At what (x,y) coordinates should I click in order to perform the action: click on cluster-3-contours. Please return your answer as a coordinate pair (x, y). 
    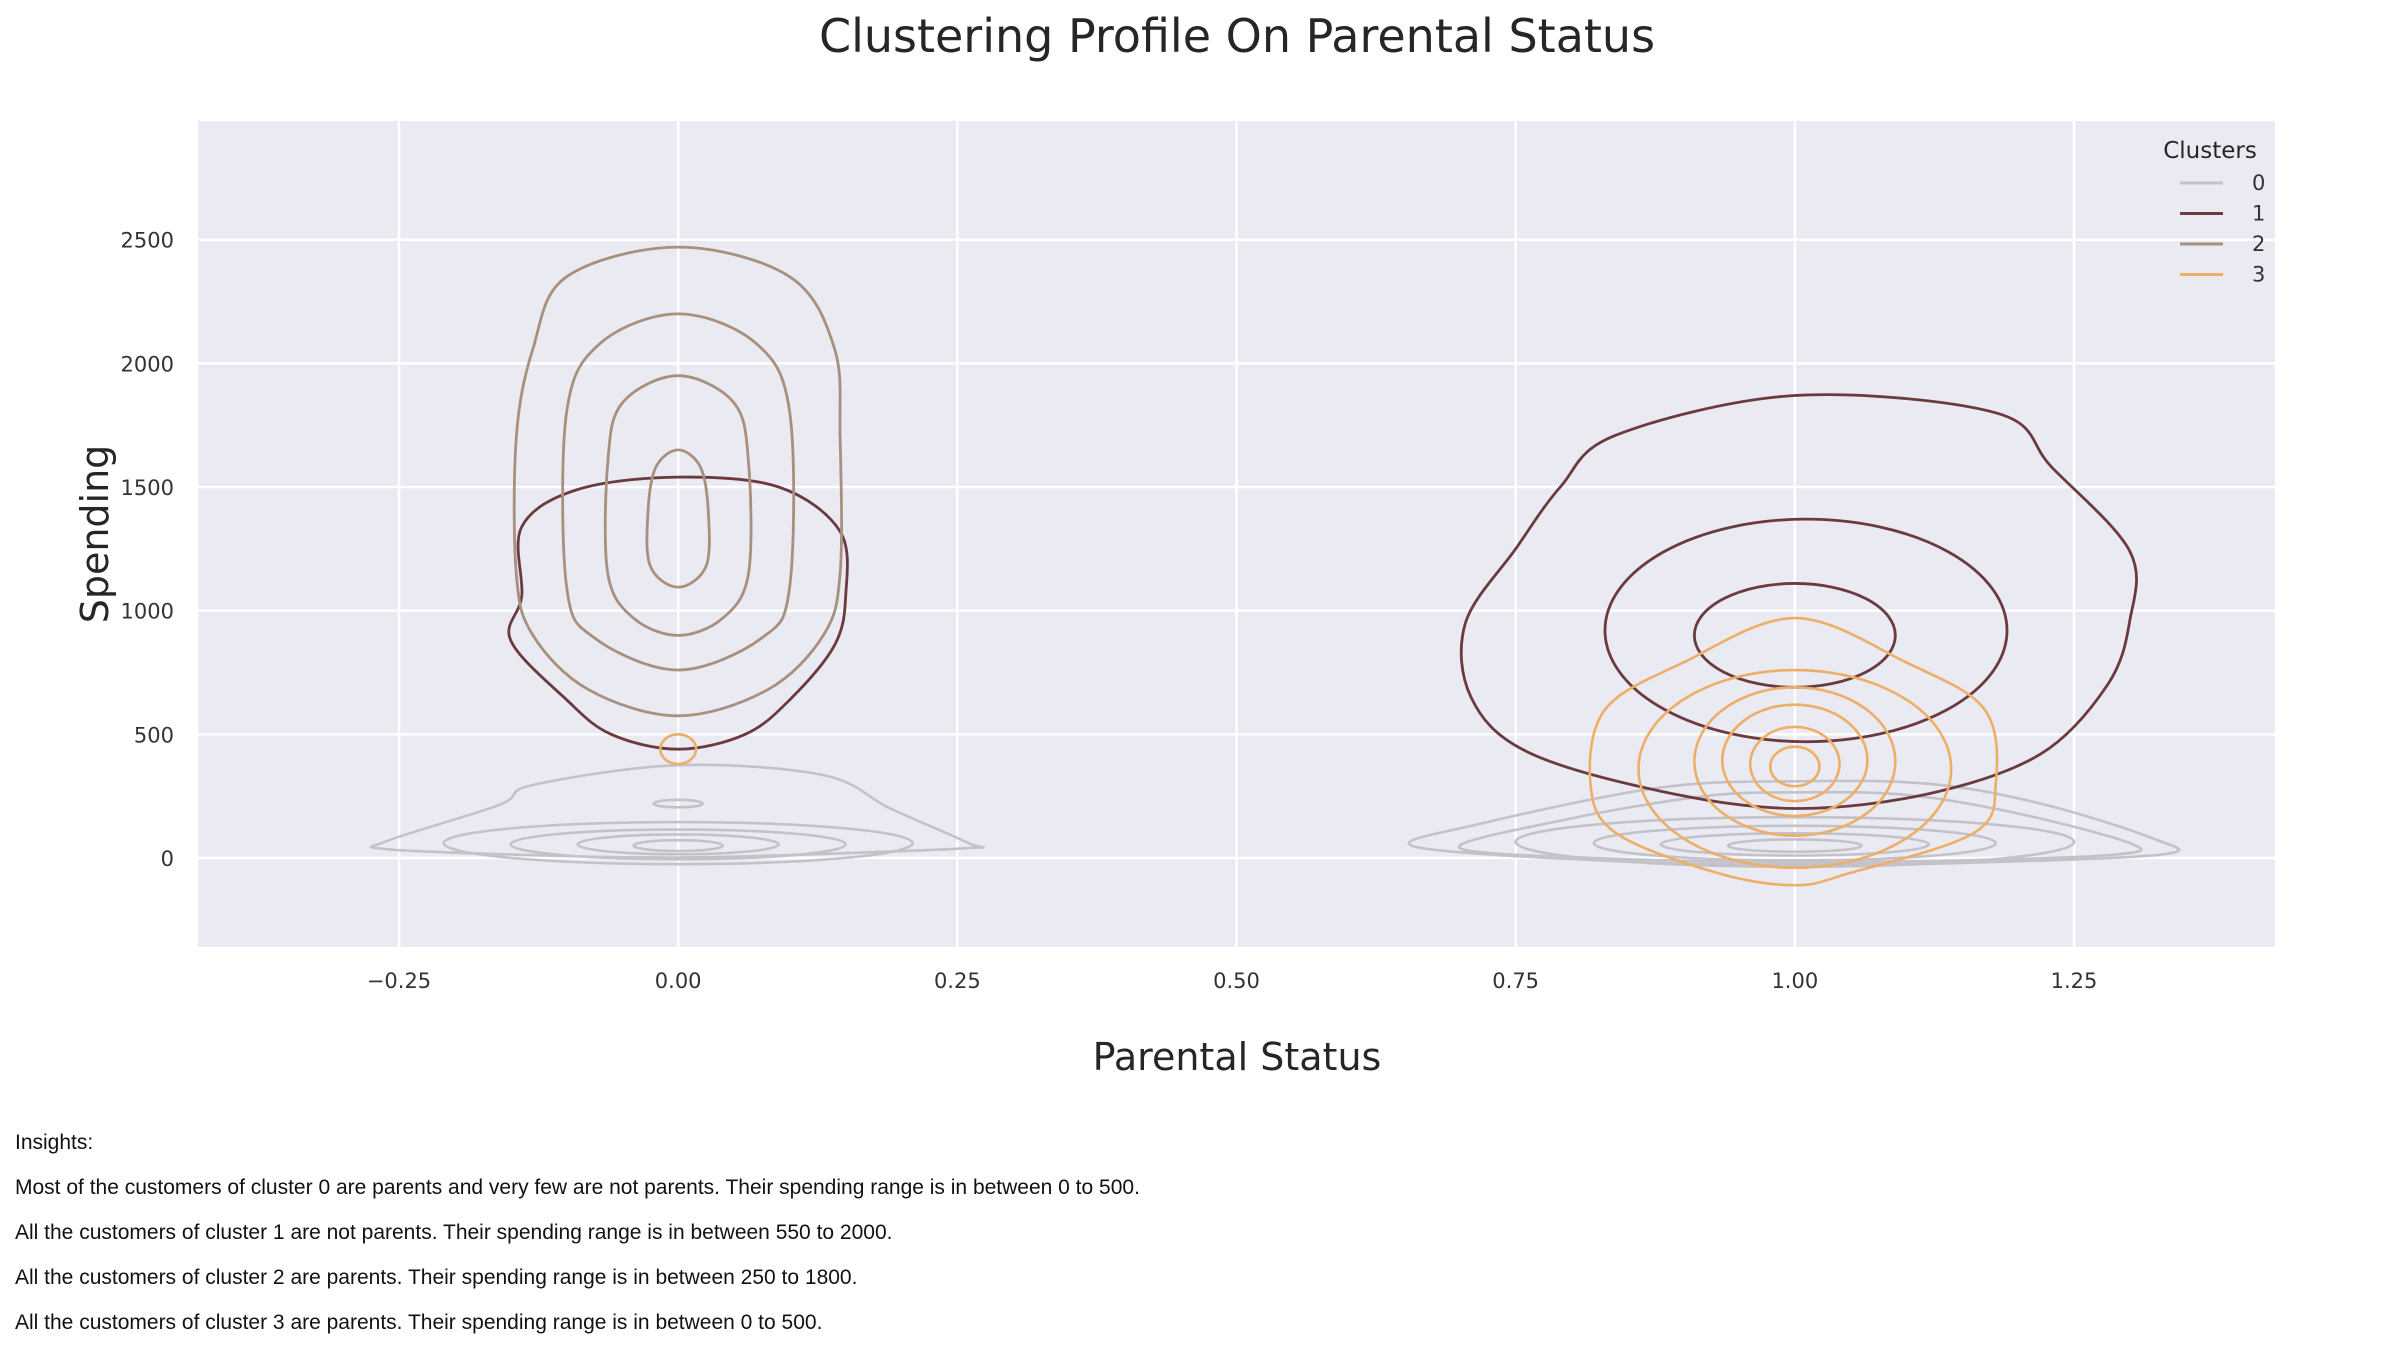
    Looking at the image, I should click on (1329, 751).